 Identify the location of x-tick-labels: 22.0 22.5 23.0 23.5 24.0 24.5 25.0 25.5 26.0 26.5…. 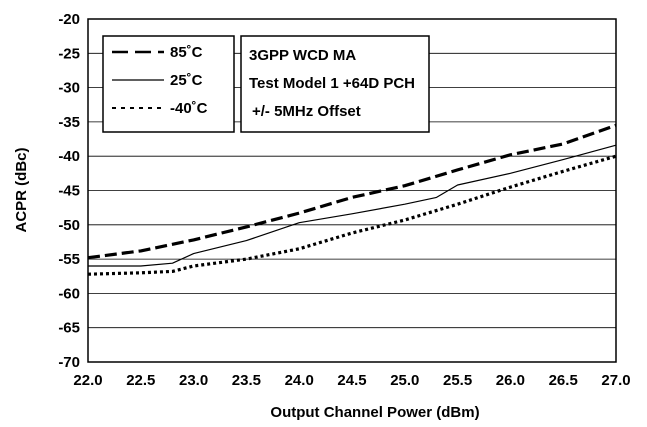
(351, 380).